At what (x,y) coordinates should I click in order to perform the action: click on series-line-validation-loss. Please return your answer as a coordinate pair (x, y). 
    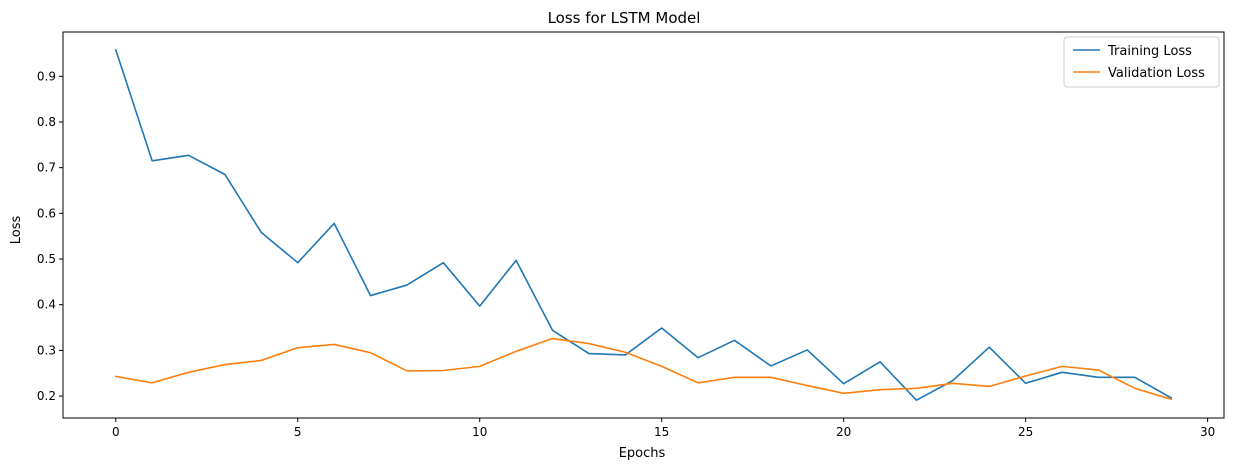
    Looking at the image, I should click on (643, 369).